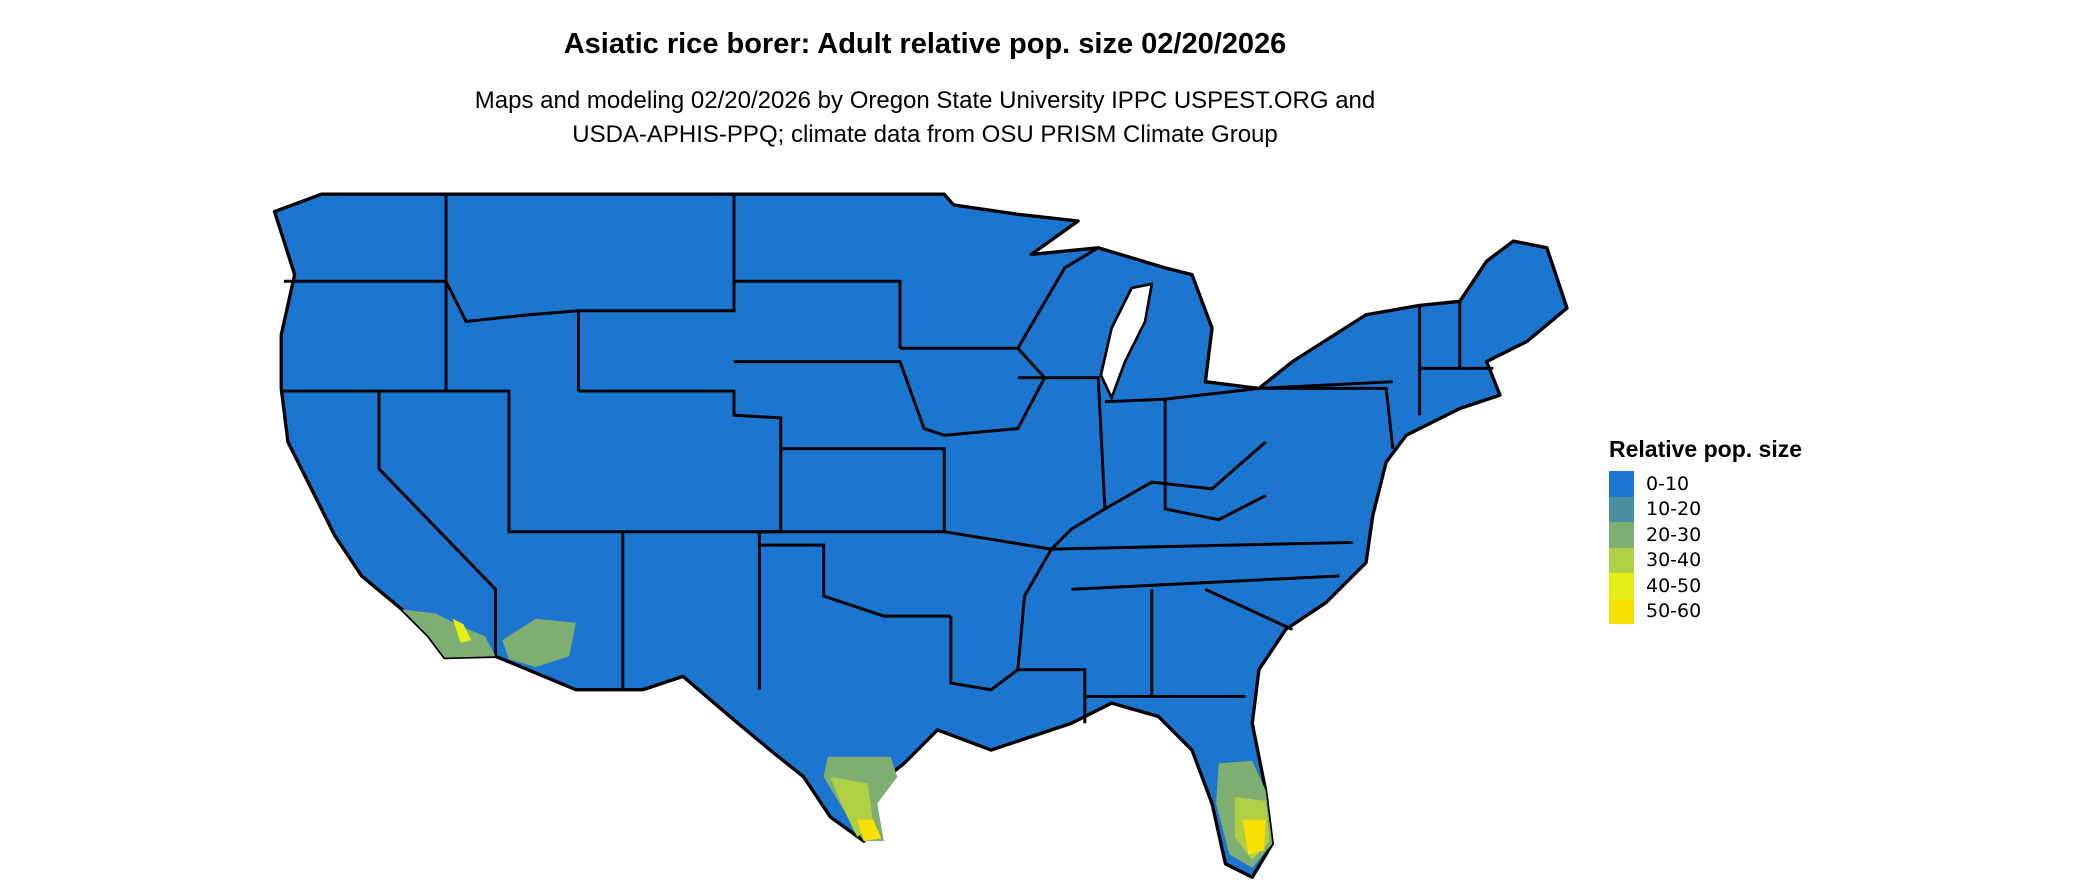  I want to click on legend-label: 0-10, so click(1668, 483).